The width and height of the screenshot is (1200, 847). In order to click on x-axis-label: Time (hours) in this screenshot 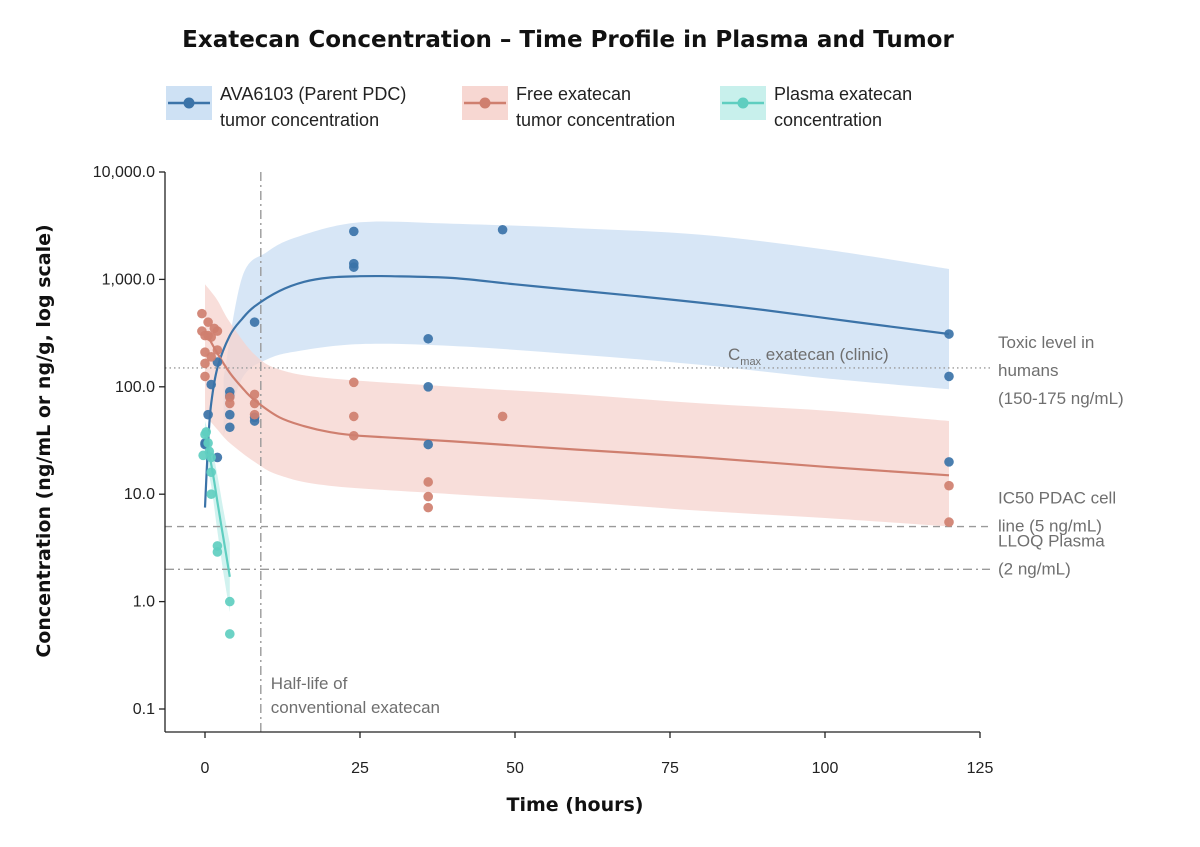, I will do `click(575, 805)`.